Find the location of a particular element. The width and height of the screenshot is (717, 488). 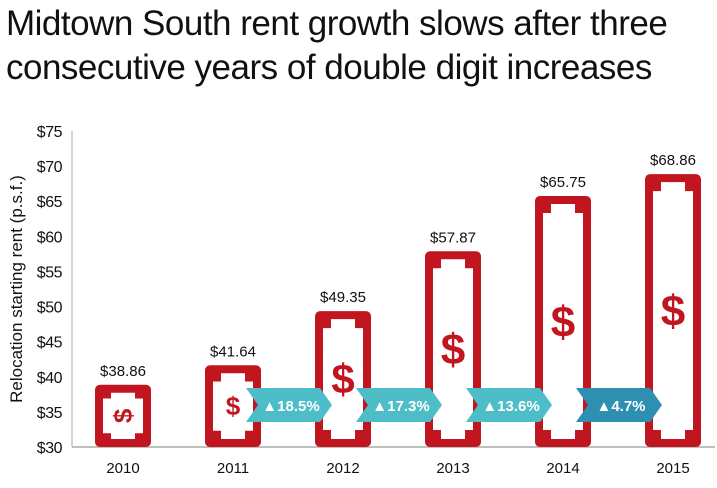

growth-label: ▲13.6% is located at coordinates (510, 406).